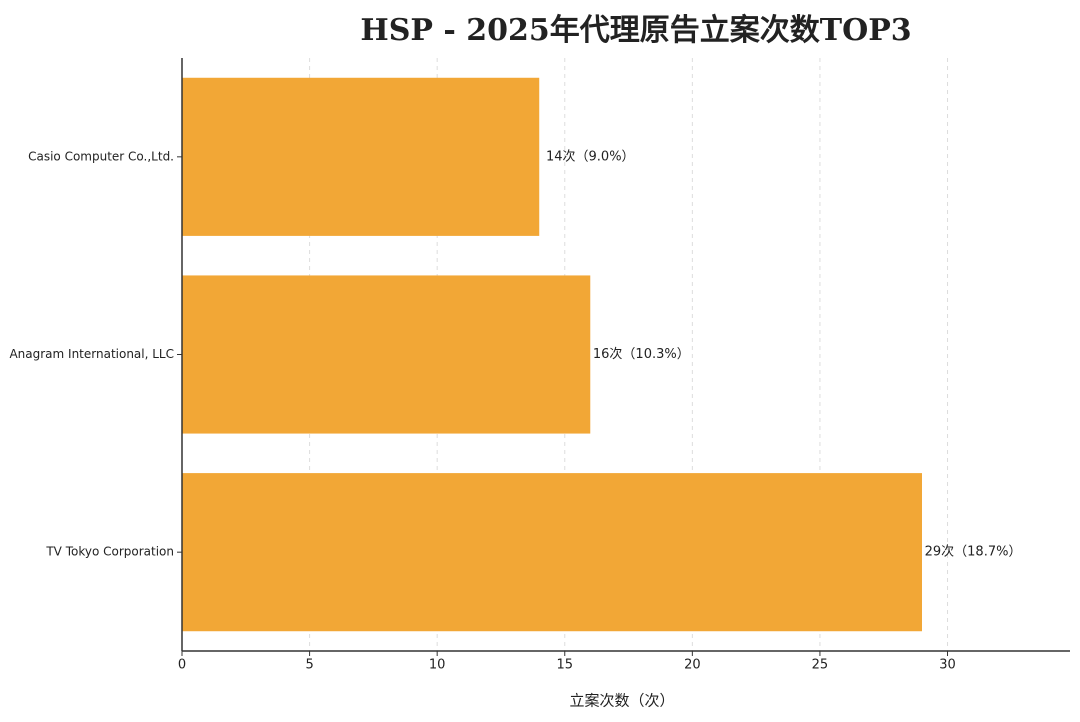  Describe the element at coordinates (635, 30) in the screenshot. I see `chart-title: HSP - 2025年代理原告立案次数TOP3` at that location.